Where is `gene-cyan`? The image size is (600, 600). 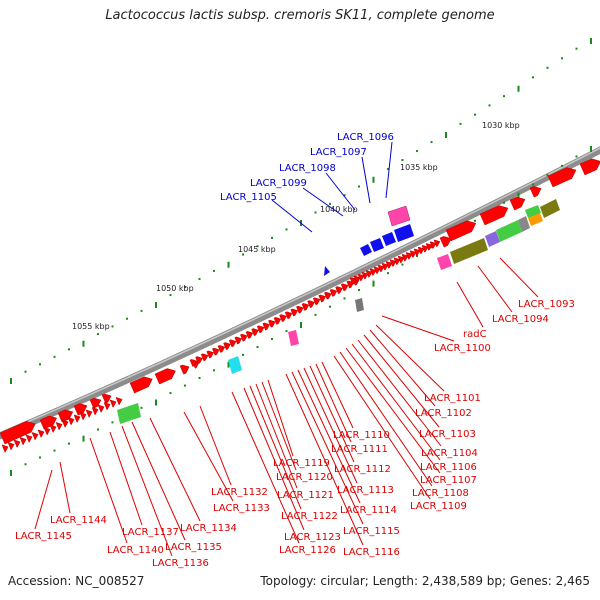
gene-cyan is located at coordinates (235, 365).